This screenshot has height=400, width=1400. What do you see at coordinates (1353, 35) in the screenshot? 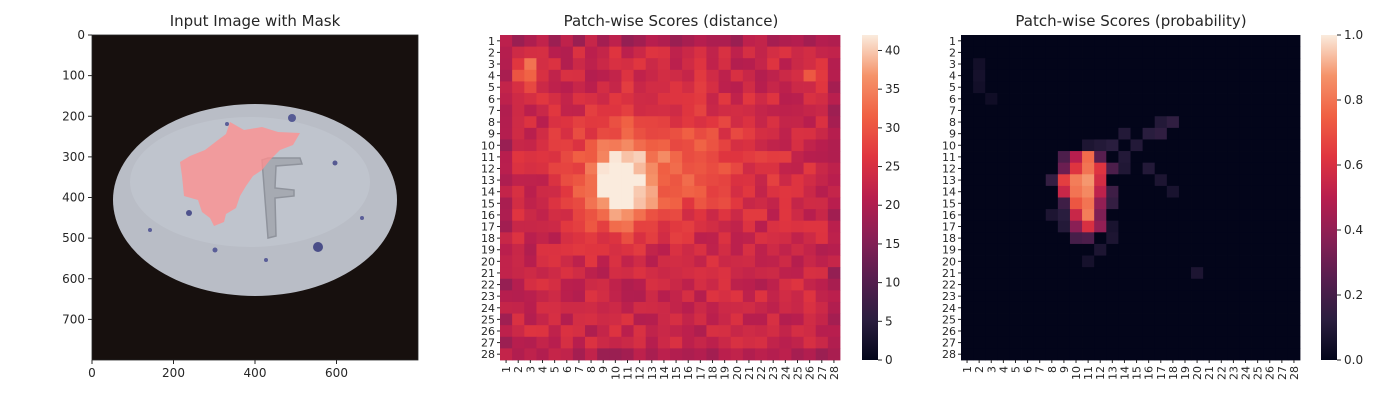
I see `colorbar-tick-label: 1.0` at bounding box center [1353, 35].